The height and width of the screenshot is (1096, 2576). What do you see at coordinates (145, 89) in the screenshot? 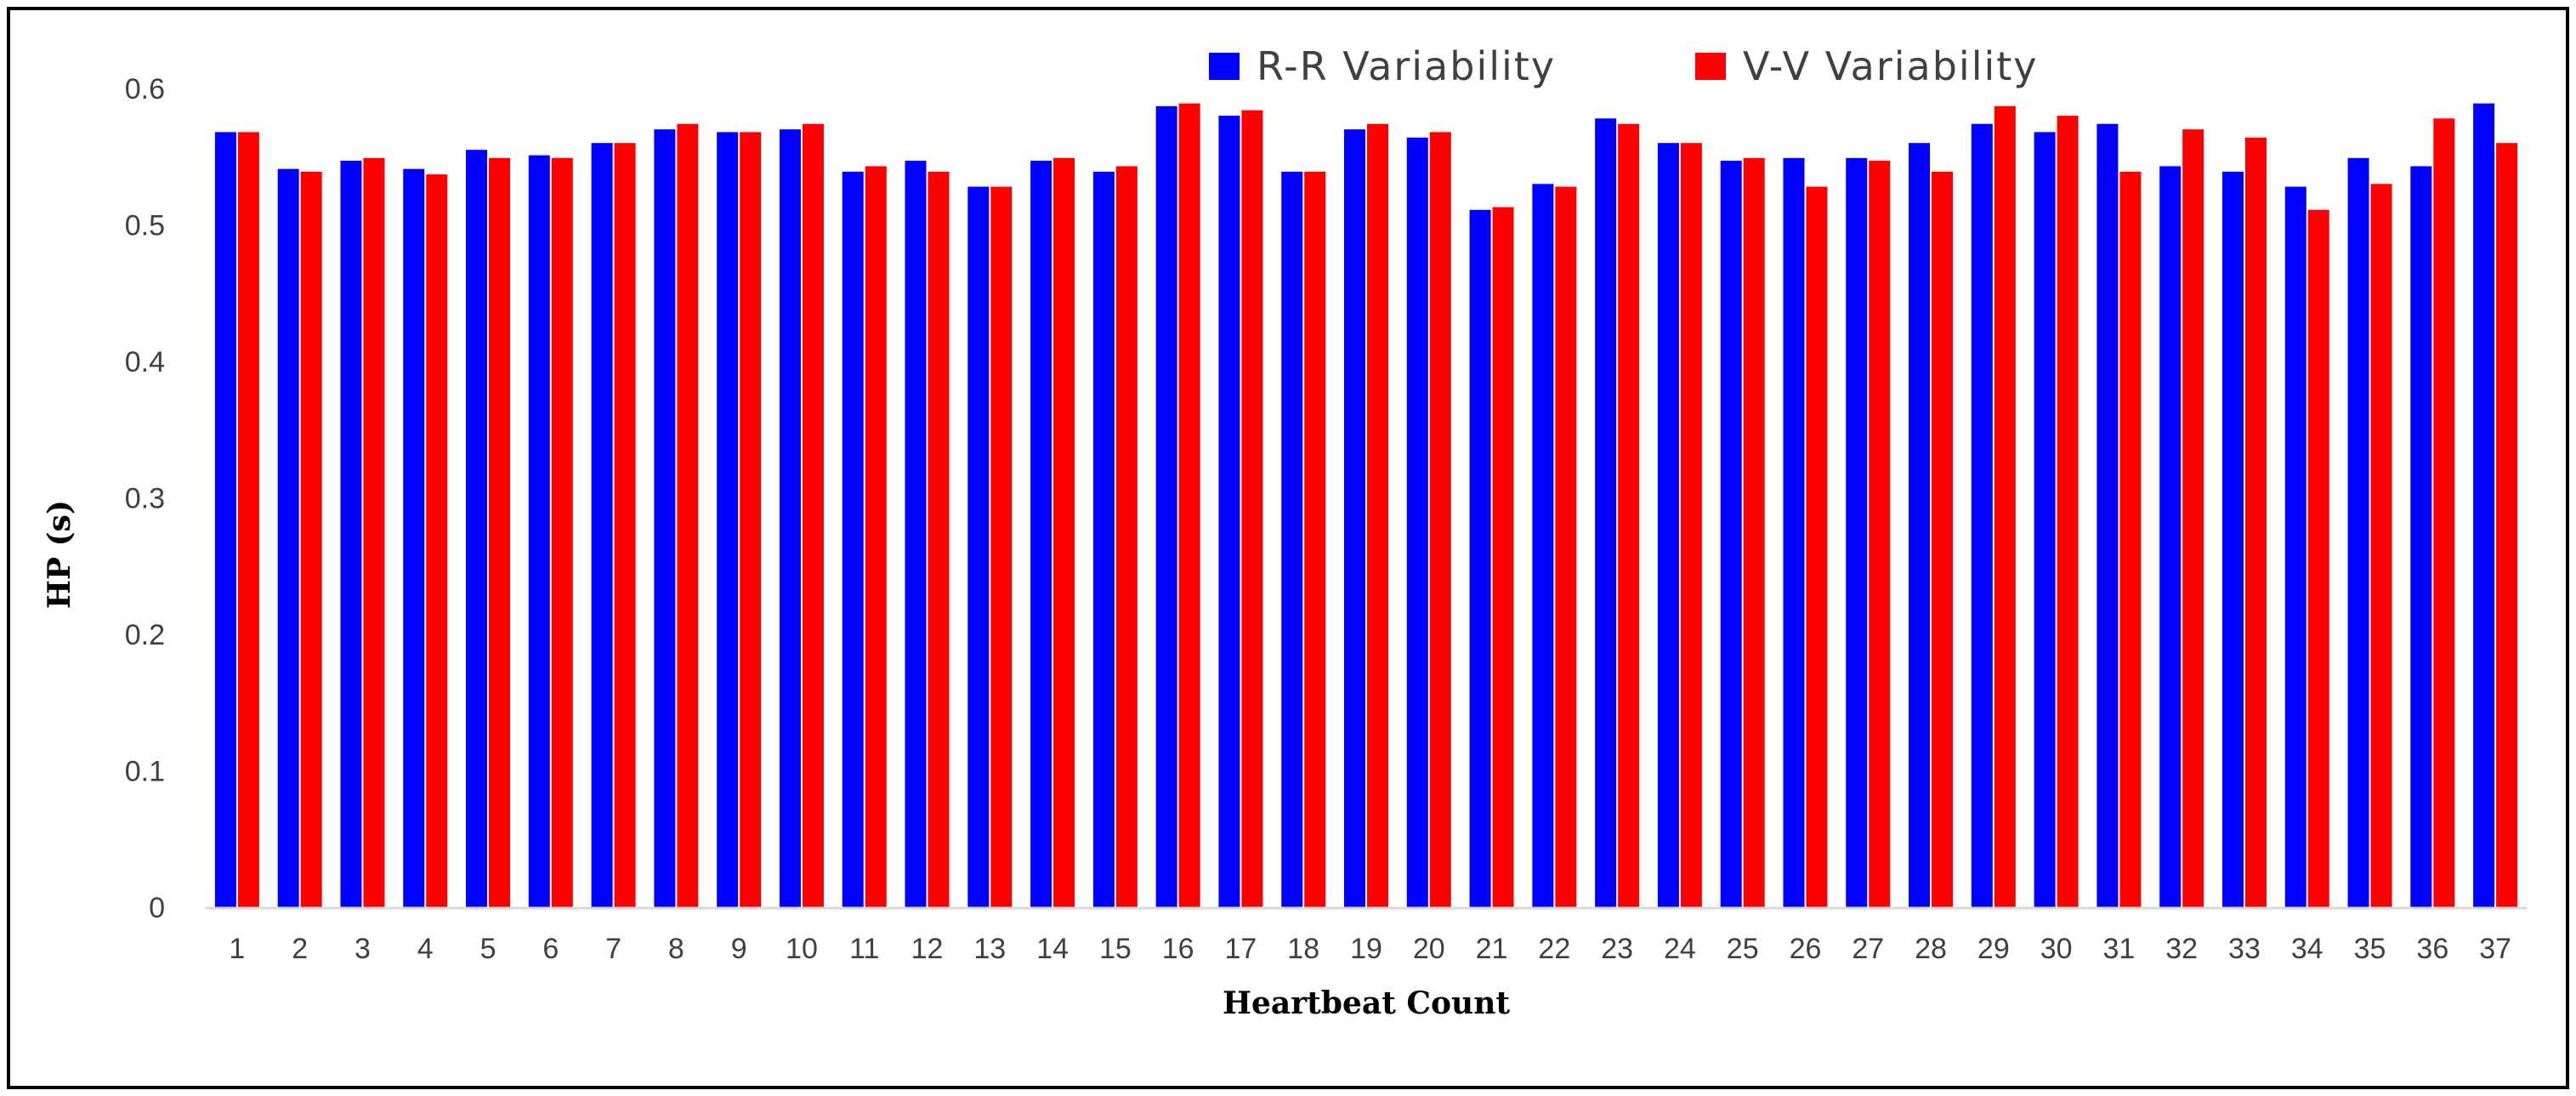
I see `y-tick-label: 0.6` at bounding box center [145, 89].